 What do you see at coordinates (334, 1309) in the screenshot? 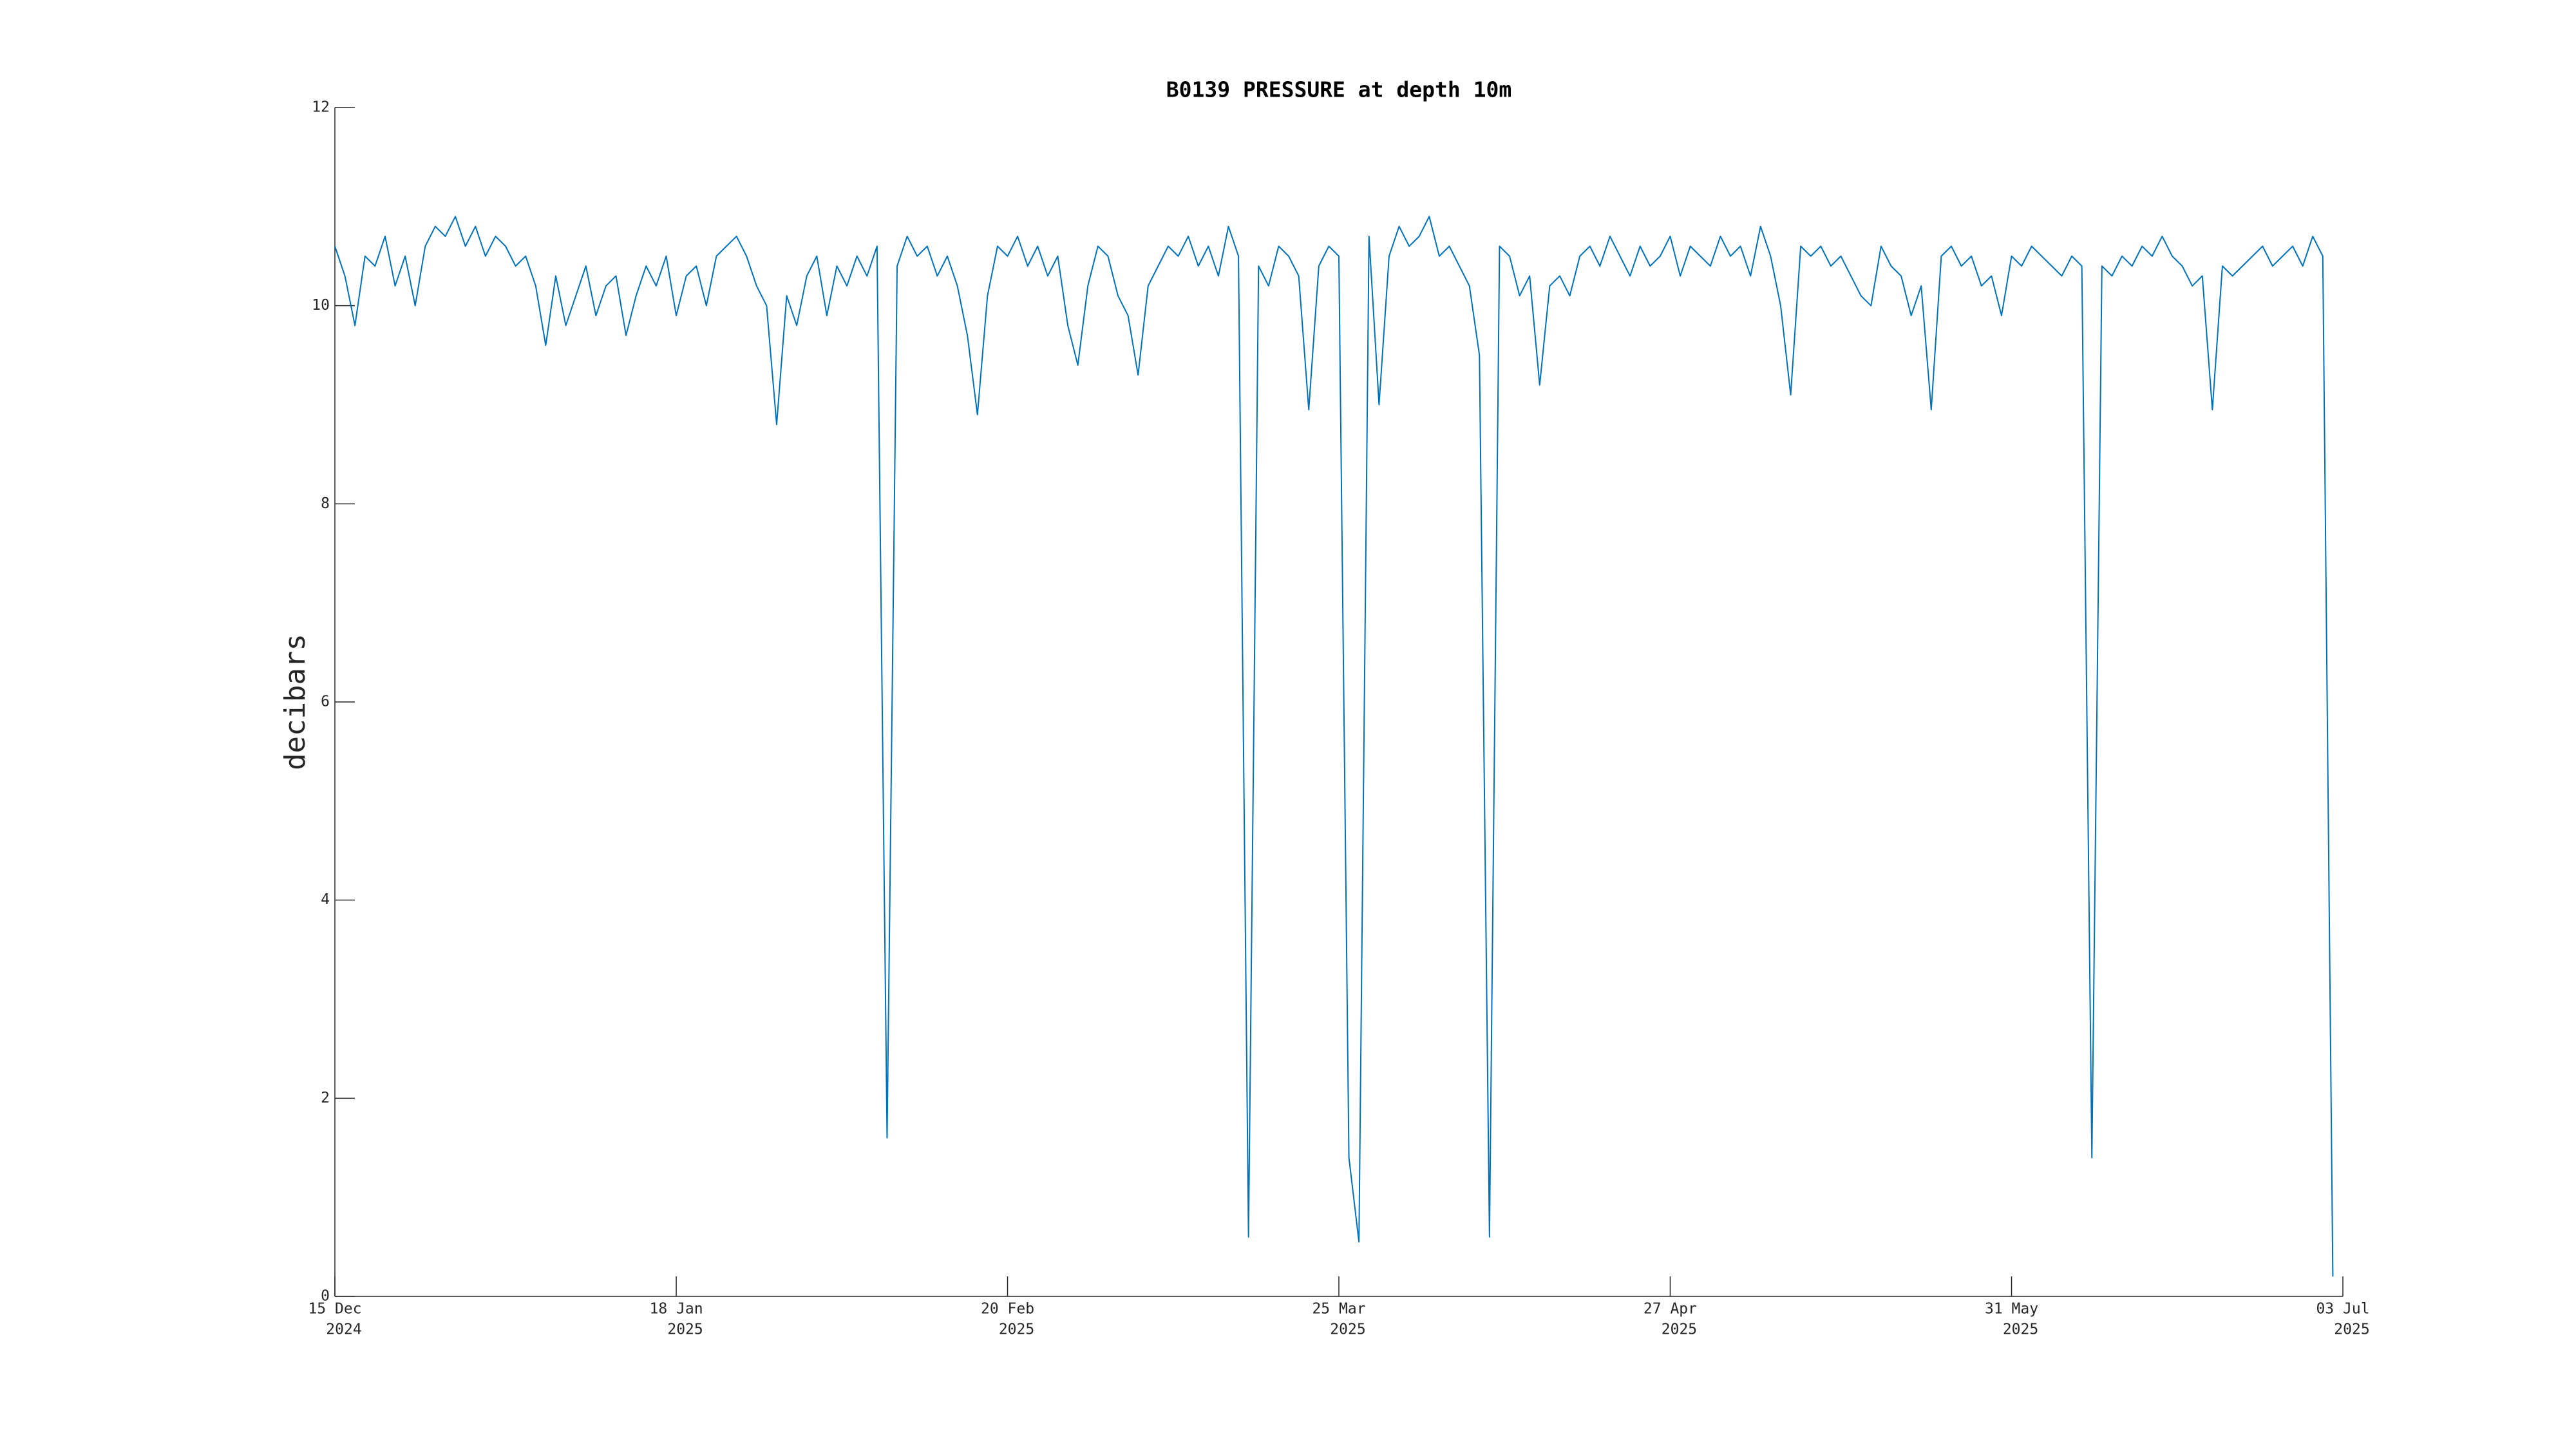
I see `x-tick-label: 15 Dec` at bounding box center [334, 1309].